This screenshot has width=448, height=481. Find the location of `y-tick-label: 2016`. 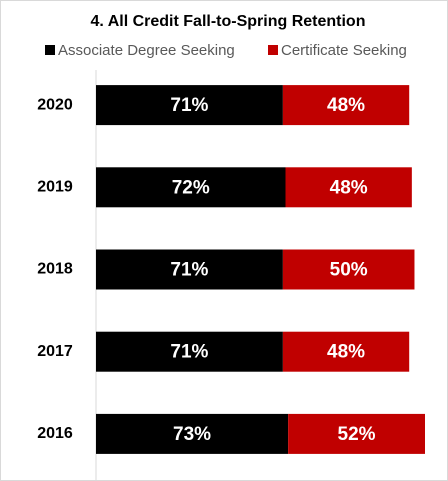

y-tick-label: 2016 is located at coordinates (55, 433).